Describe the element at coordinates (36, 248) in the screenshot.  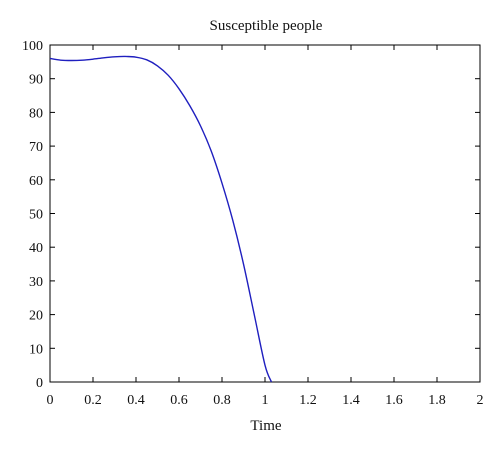
I see `y-tick-label: 40` at that location.